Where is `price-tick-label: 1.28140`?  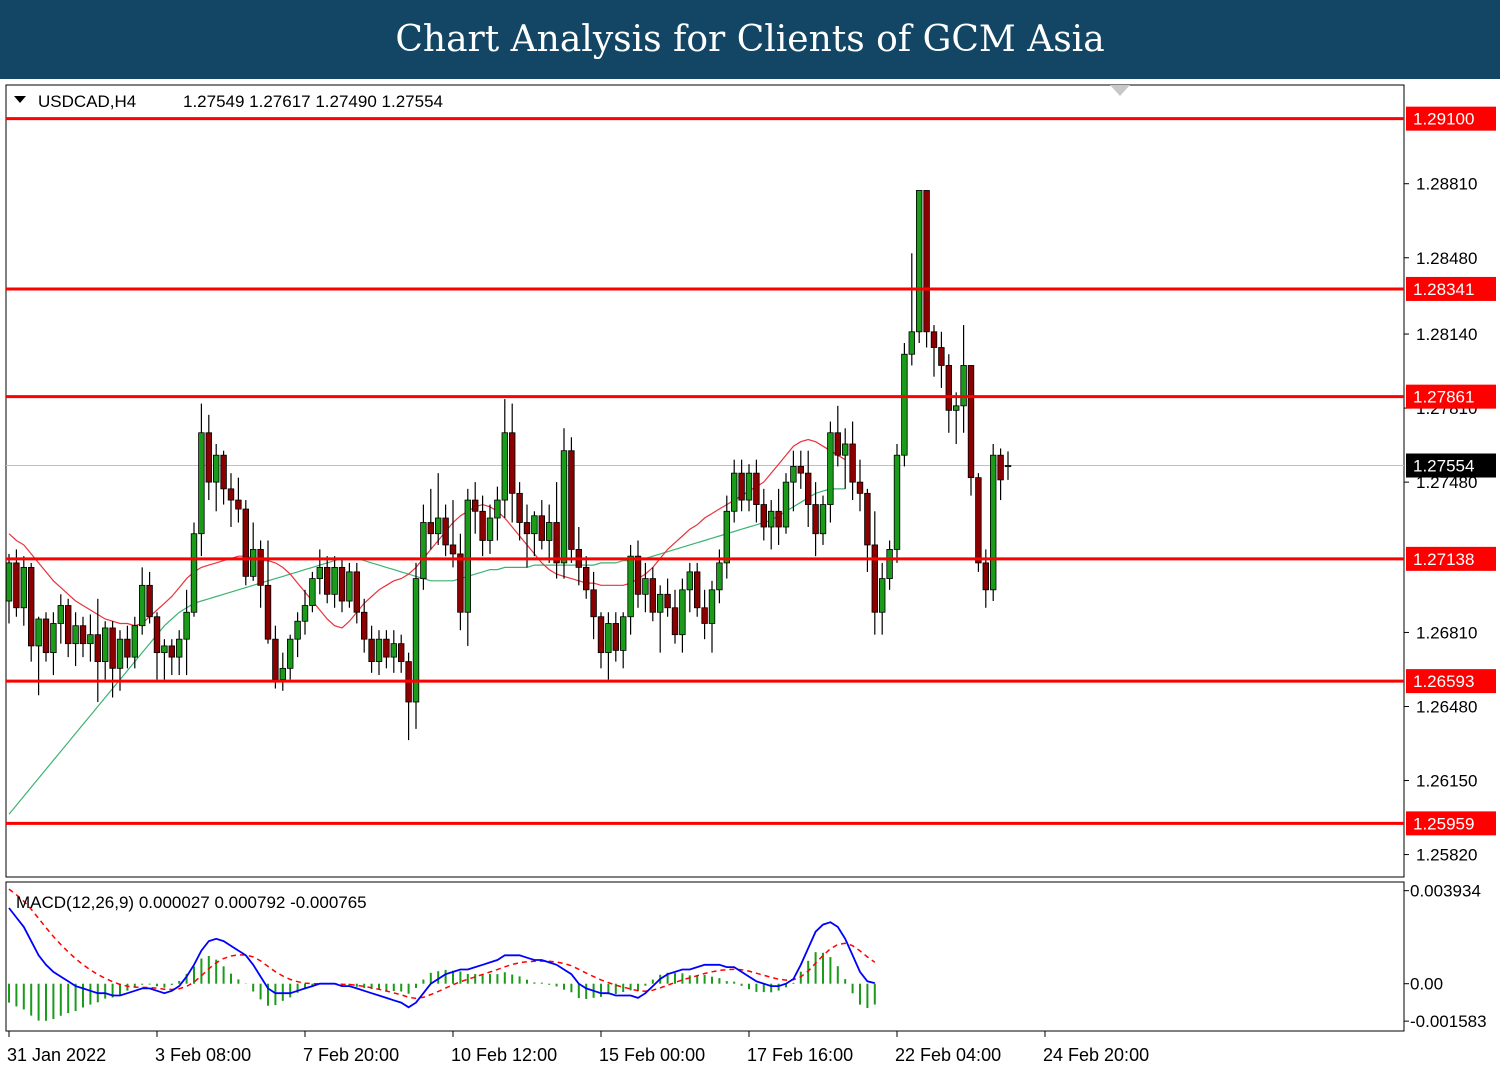
price-tick-label: 1.28140 is located at coordinates (1446, 334).